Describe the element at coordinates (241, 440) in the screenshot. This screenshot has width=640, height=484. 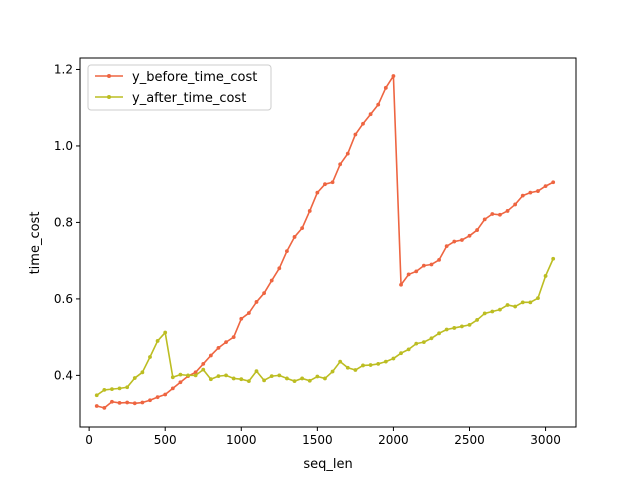
I see `x-tick-label: 1000` at that location.